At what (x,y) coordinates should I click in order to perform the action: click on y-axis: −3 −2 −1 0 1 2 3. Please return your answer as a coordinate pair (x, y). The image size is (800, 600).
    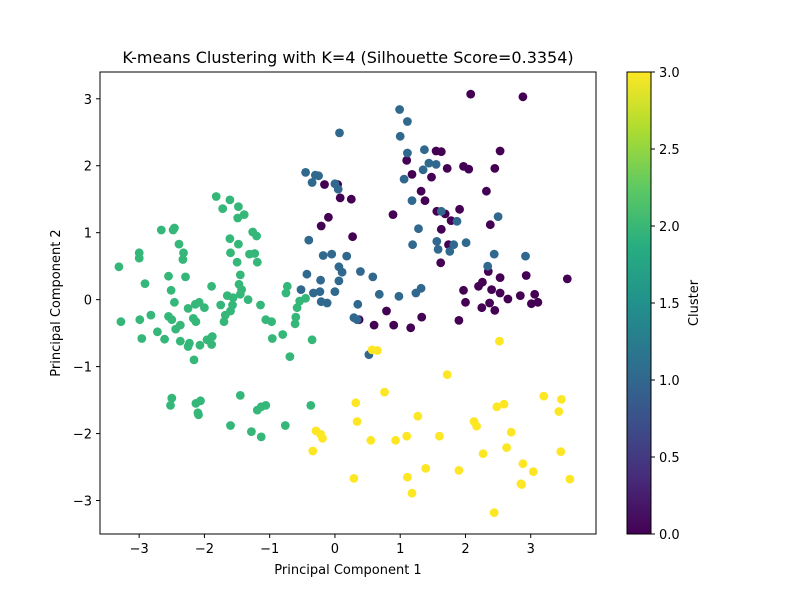
    Looking at the image, I should click on (86, 301).